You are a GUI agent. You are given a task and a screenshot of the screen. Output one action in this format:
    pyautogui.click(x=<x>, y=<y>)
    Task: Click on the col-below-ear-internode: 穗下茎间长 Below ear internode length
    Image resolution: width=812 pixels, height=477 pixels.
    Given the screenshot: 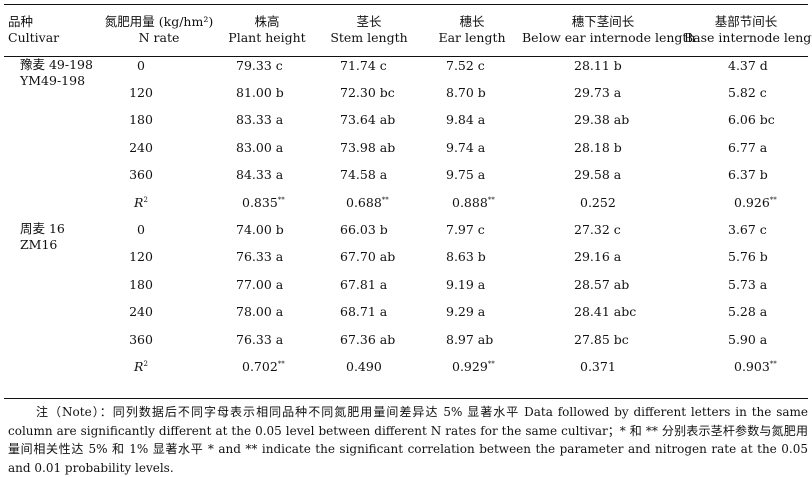 What is the action you would take?
    pyautogui.click(x=609, y=30)
    